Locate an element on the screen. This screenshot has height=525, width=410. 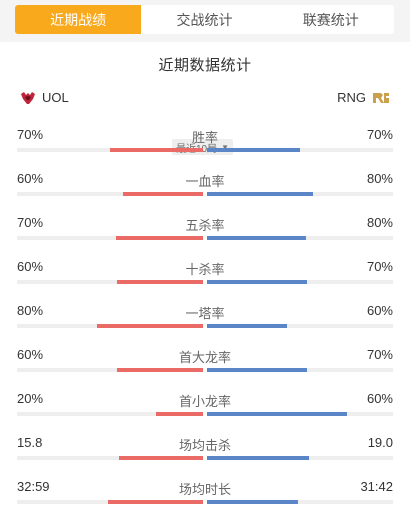
left-team: UOL is located at coordinates (44, 97).